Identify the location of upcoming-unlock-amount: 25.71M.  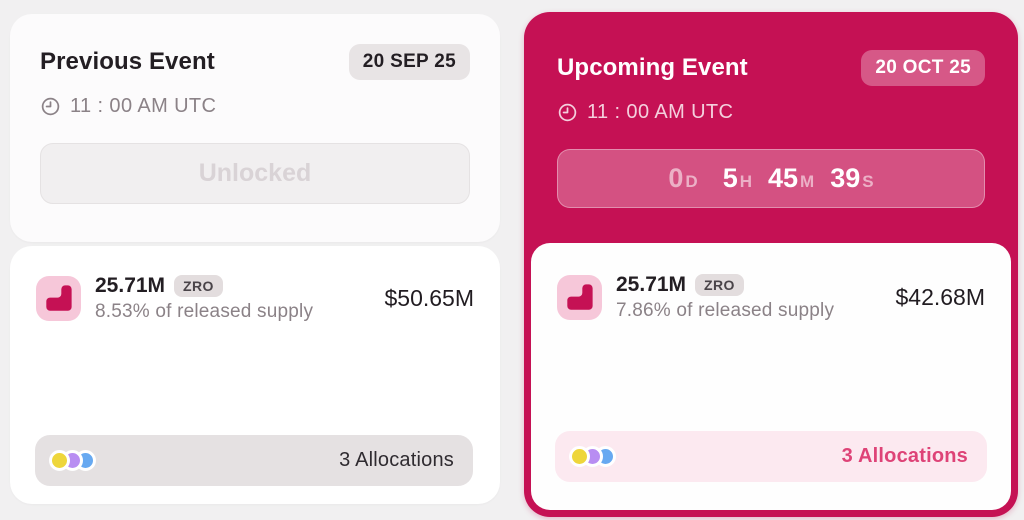
(651, 284).